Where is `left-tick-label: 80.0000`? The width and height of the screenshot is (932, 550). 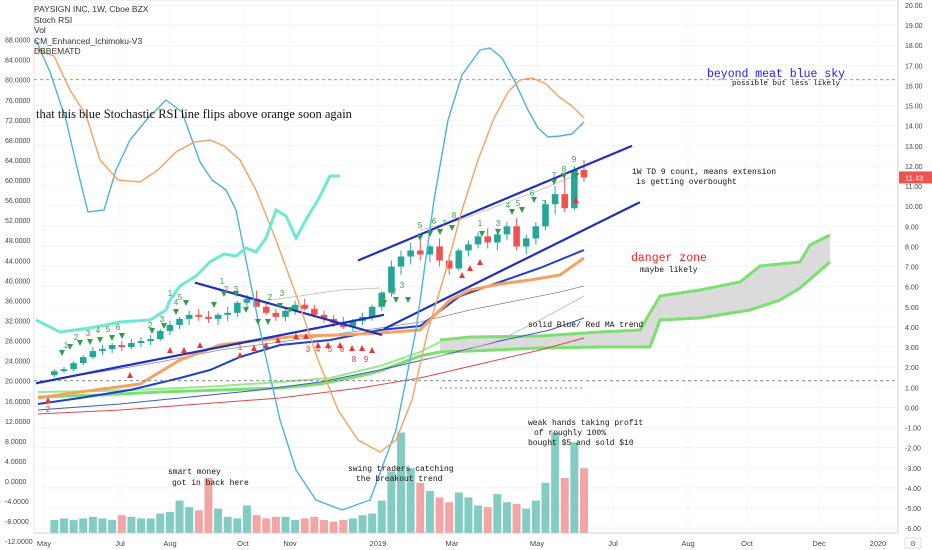
left-tick-label: 80.0000 is located at coordinates (17, 81).